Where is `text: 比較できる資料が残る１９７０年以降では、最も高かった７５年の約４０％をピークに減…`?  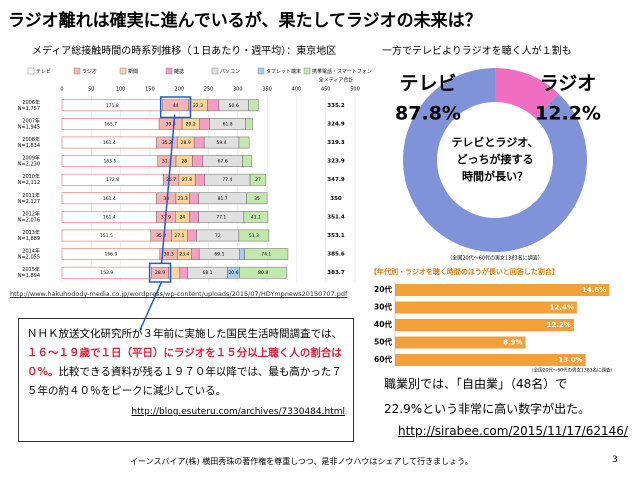
text: 比較できる資料が残る１９７０年以降では、最も高かった７５年の約４０％をピークに減… is located at coordinates (184, 381).